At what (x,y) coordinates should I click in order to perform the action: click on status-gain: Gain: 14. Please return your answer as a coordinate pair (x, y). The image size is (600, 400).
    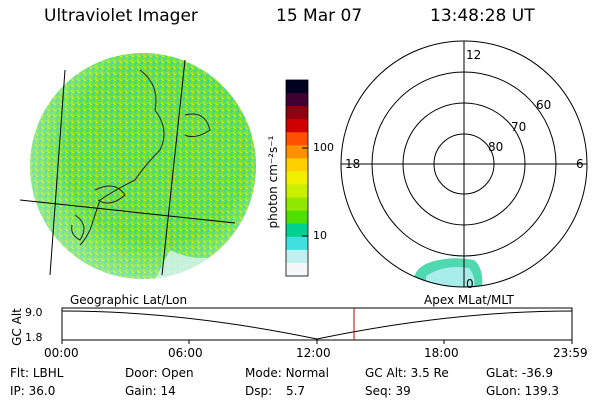
    Looking at the image, I should click on (150, 391).